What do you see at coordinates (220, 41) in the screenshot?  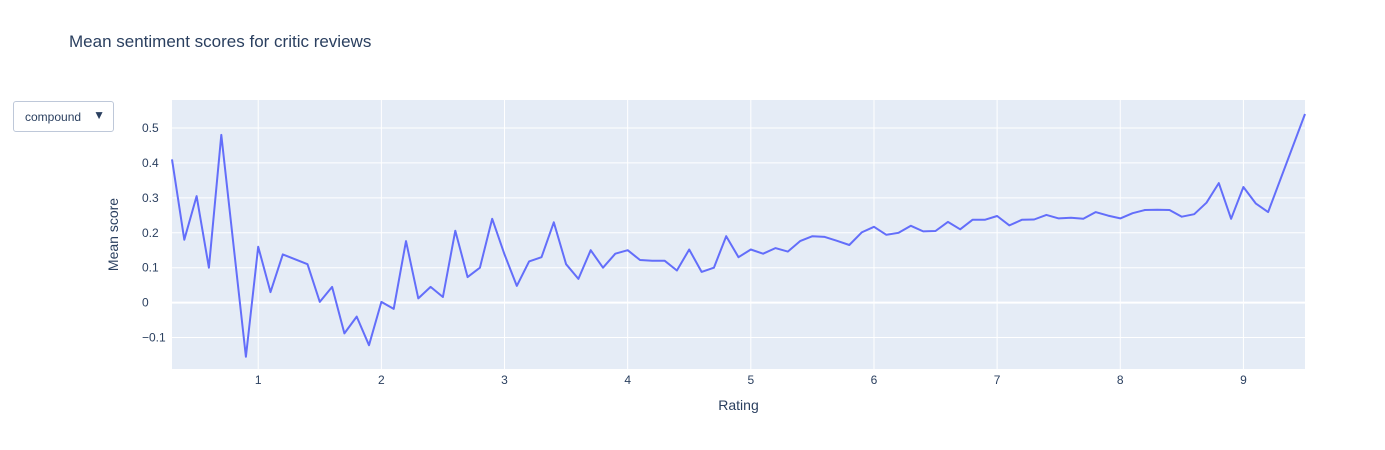 I see `chart-title: Mean sentiment scores for critic reviews` at bounding box center [220, 41].